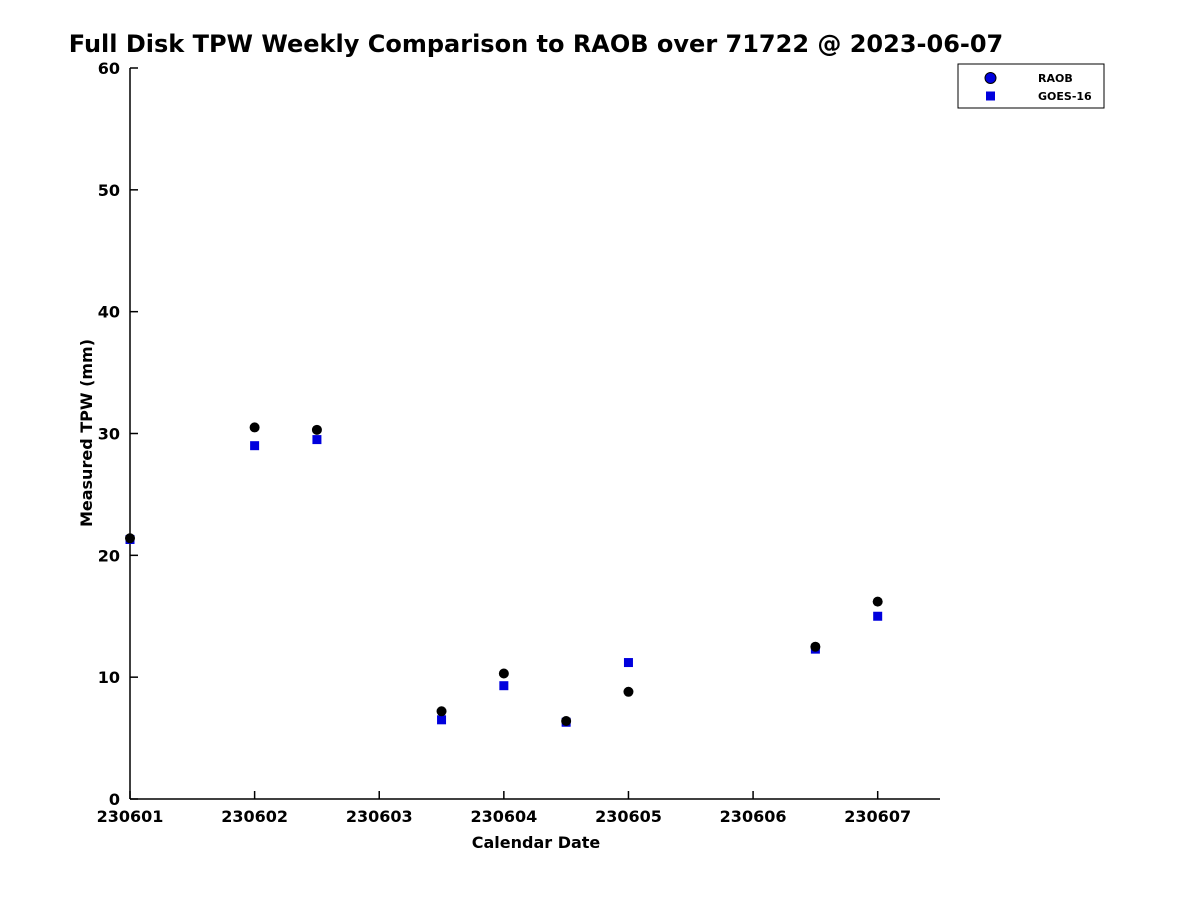 The height and width of the screenshot is (900, 1200). What do you see at coordinates (1065, 96) in the screenshot?
I see `legend-label-goes-16: GOES-16` at bounding box center [1065, 96].